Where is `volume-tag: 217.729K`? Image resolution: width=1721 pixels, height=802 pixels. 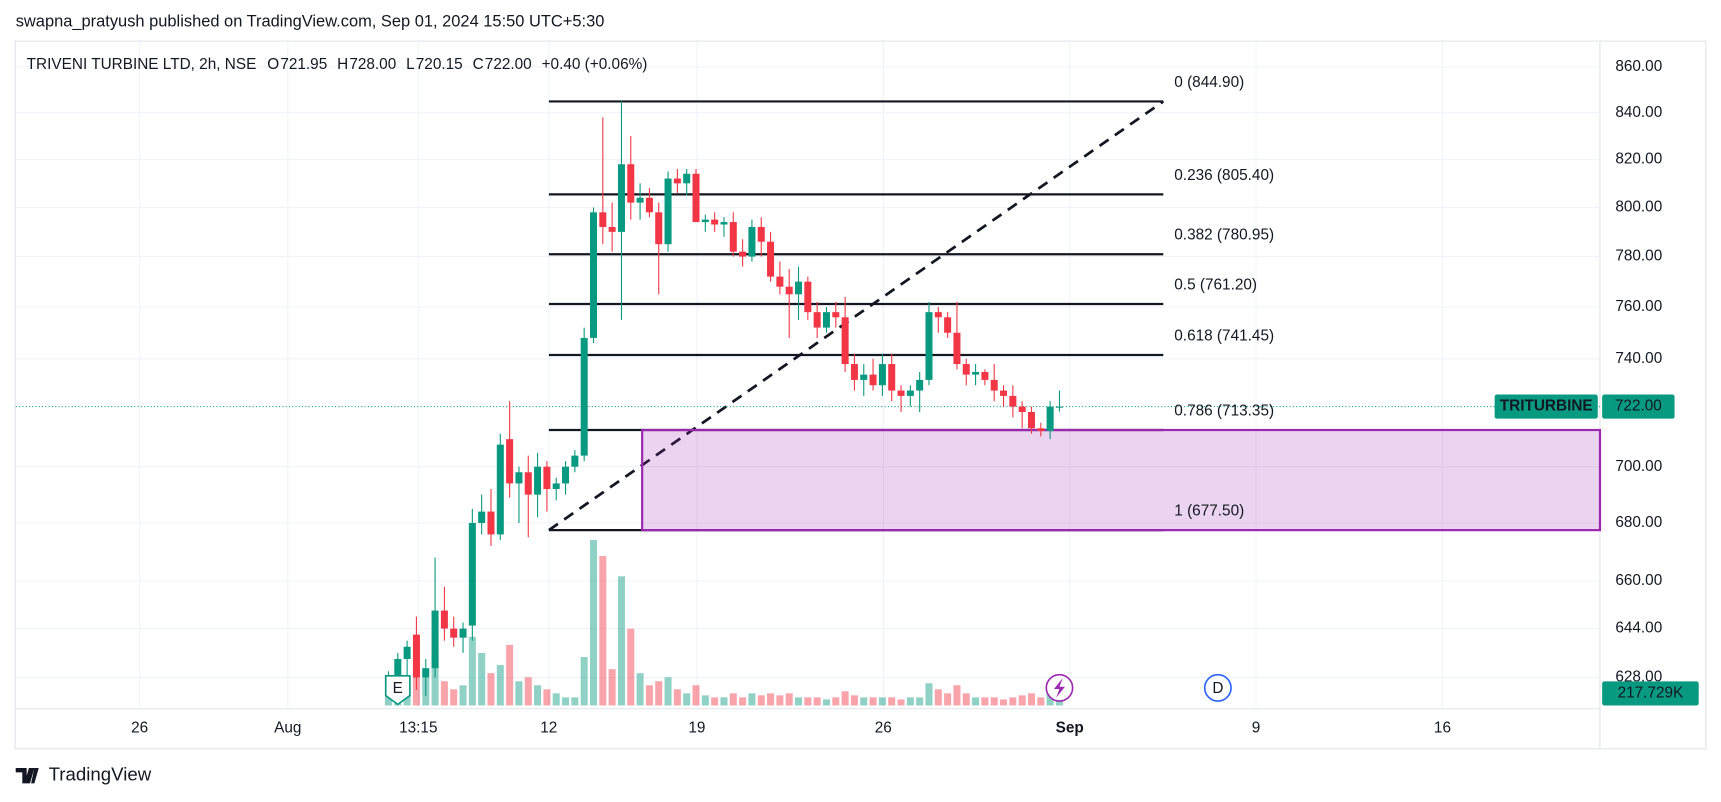 volume-tag: 217.729K is located at coordinates (1651, 692).